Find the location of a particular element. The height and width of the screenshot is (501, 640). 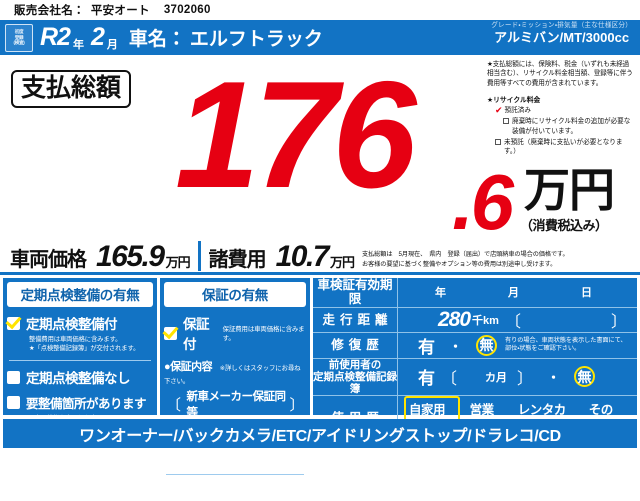

inspection-with-note: 整備費用は車両価格に含みます。 ★「点検整備記録簿」が交付されます。 is located at coordinates (91, 344).